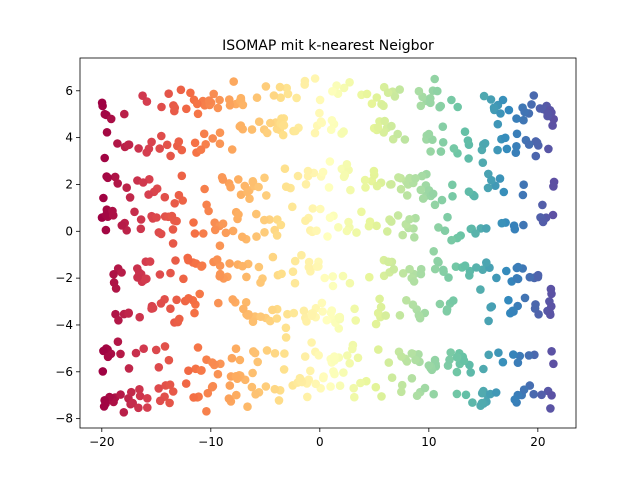  What do you see at coordinates (64, 372) in the screenshot?
I see `y-tick-label: −6` at bounding box center [64, 372].